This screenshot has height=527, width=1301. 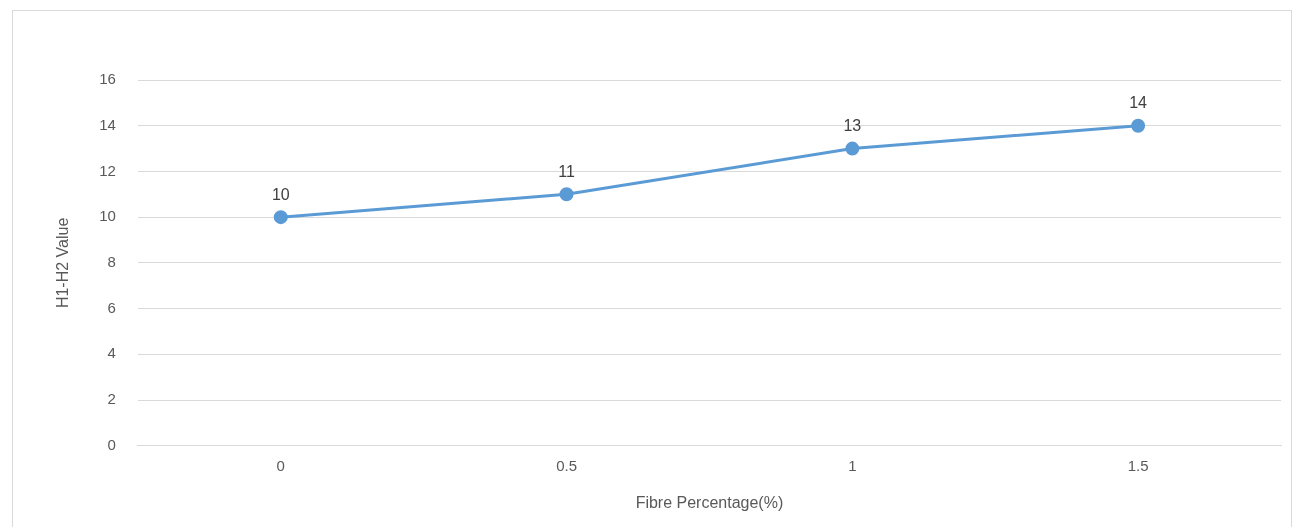 What do you see at coordinates (566, 465) in the screenshot?
I see `x-tick-label: 0.5` at bounding box center [566, 465].